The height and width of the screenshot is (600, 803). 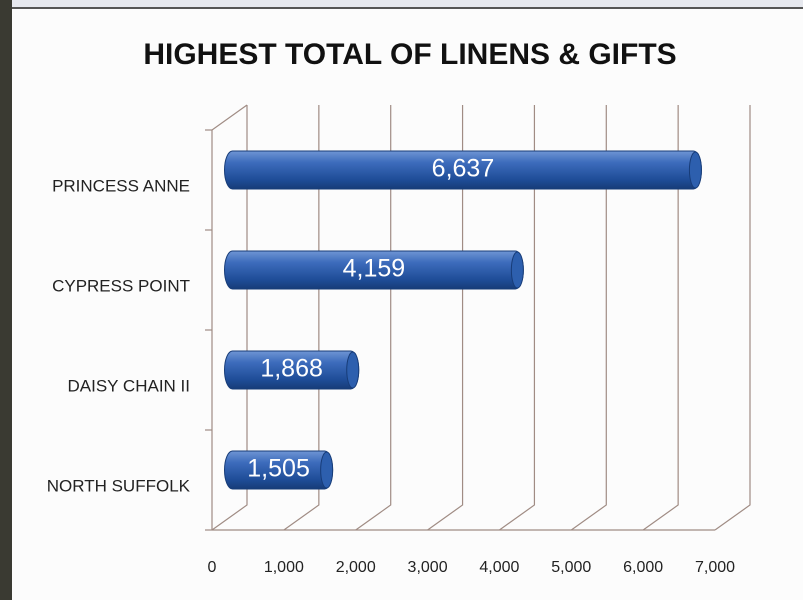 What do you see at coordinates (129, 385) in the screenshot?
I see `category-label: DAISY CHAIN II` at bounding box center [129, 385].